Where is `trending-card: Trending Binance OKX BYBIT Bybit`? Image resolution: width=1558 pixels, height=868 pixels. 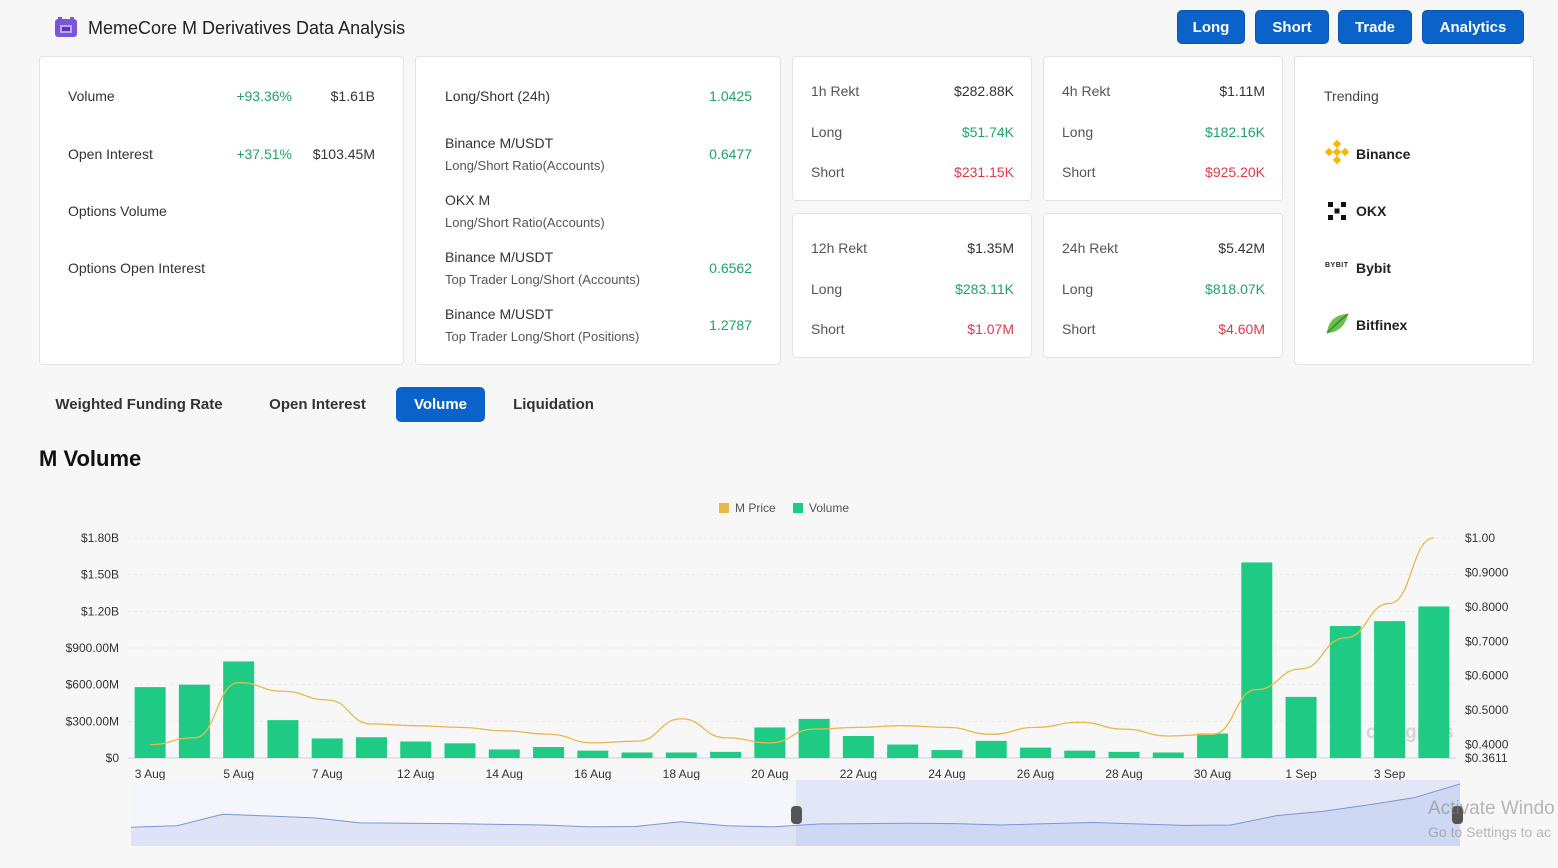
trending-card: Trending Binance OKX BYBIT Bybit is located at coordinates (1414, 210).